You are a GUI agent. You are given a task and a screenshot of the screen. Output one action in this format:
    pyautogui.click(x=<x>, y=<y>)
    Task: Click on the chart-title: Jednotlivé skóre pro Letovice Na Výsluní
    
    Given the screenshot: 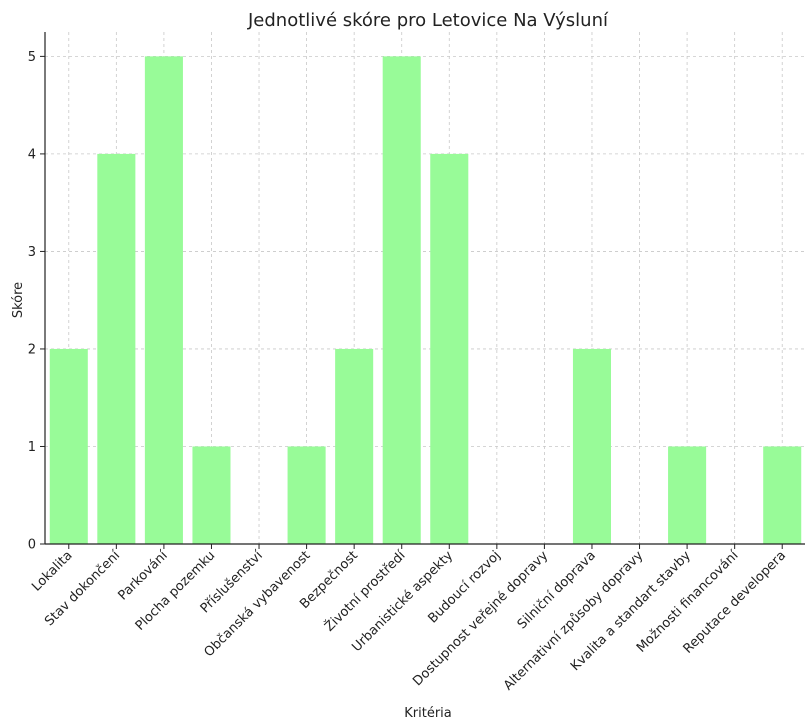 What is the action you would take?
    pyautogui.click(x=428, y=20)
    